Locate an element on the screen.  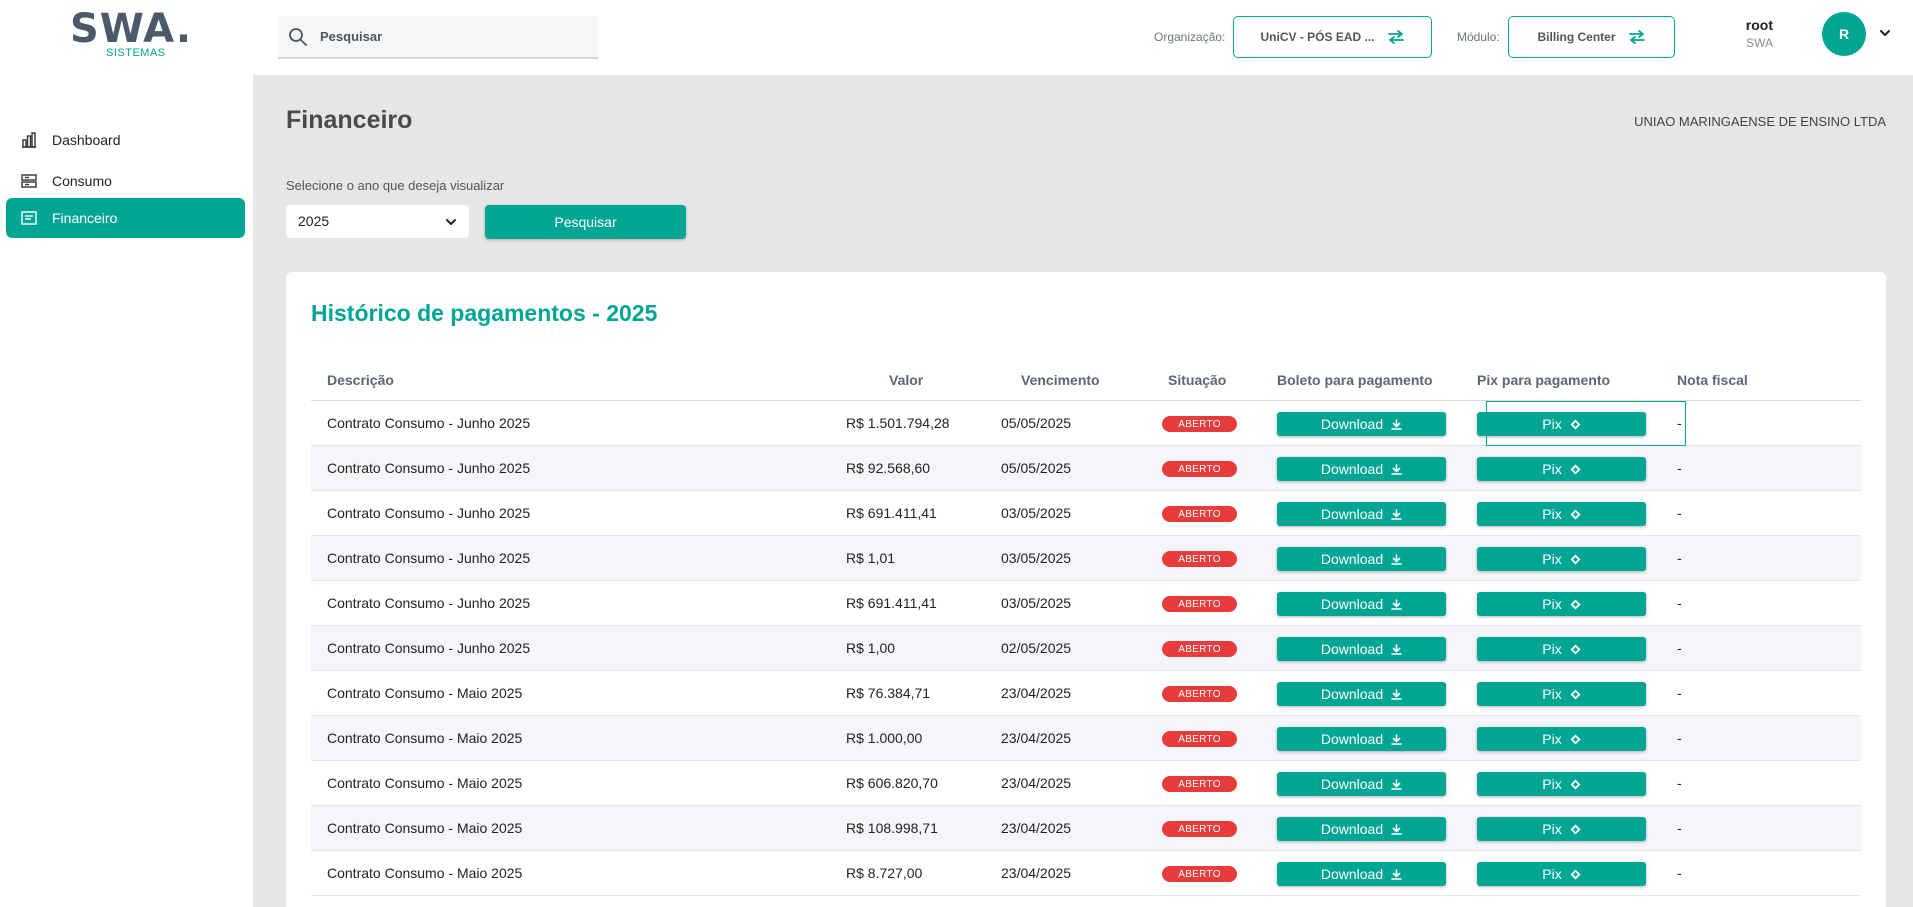
year-select-value: 2025 is located at coordinates (314, 221).